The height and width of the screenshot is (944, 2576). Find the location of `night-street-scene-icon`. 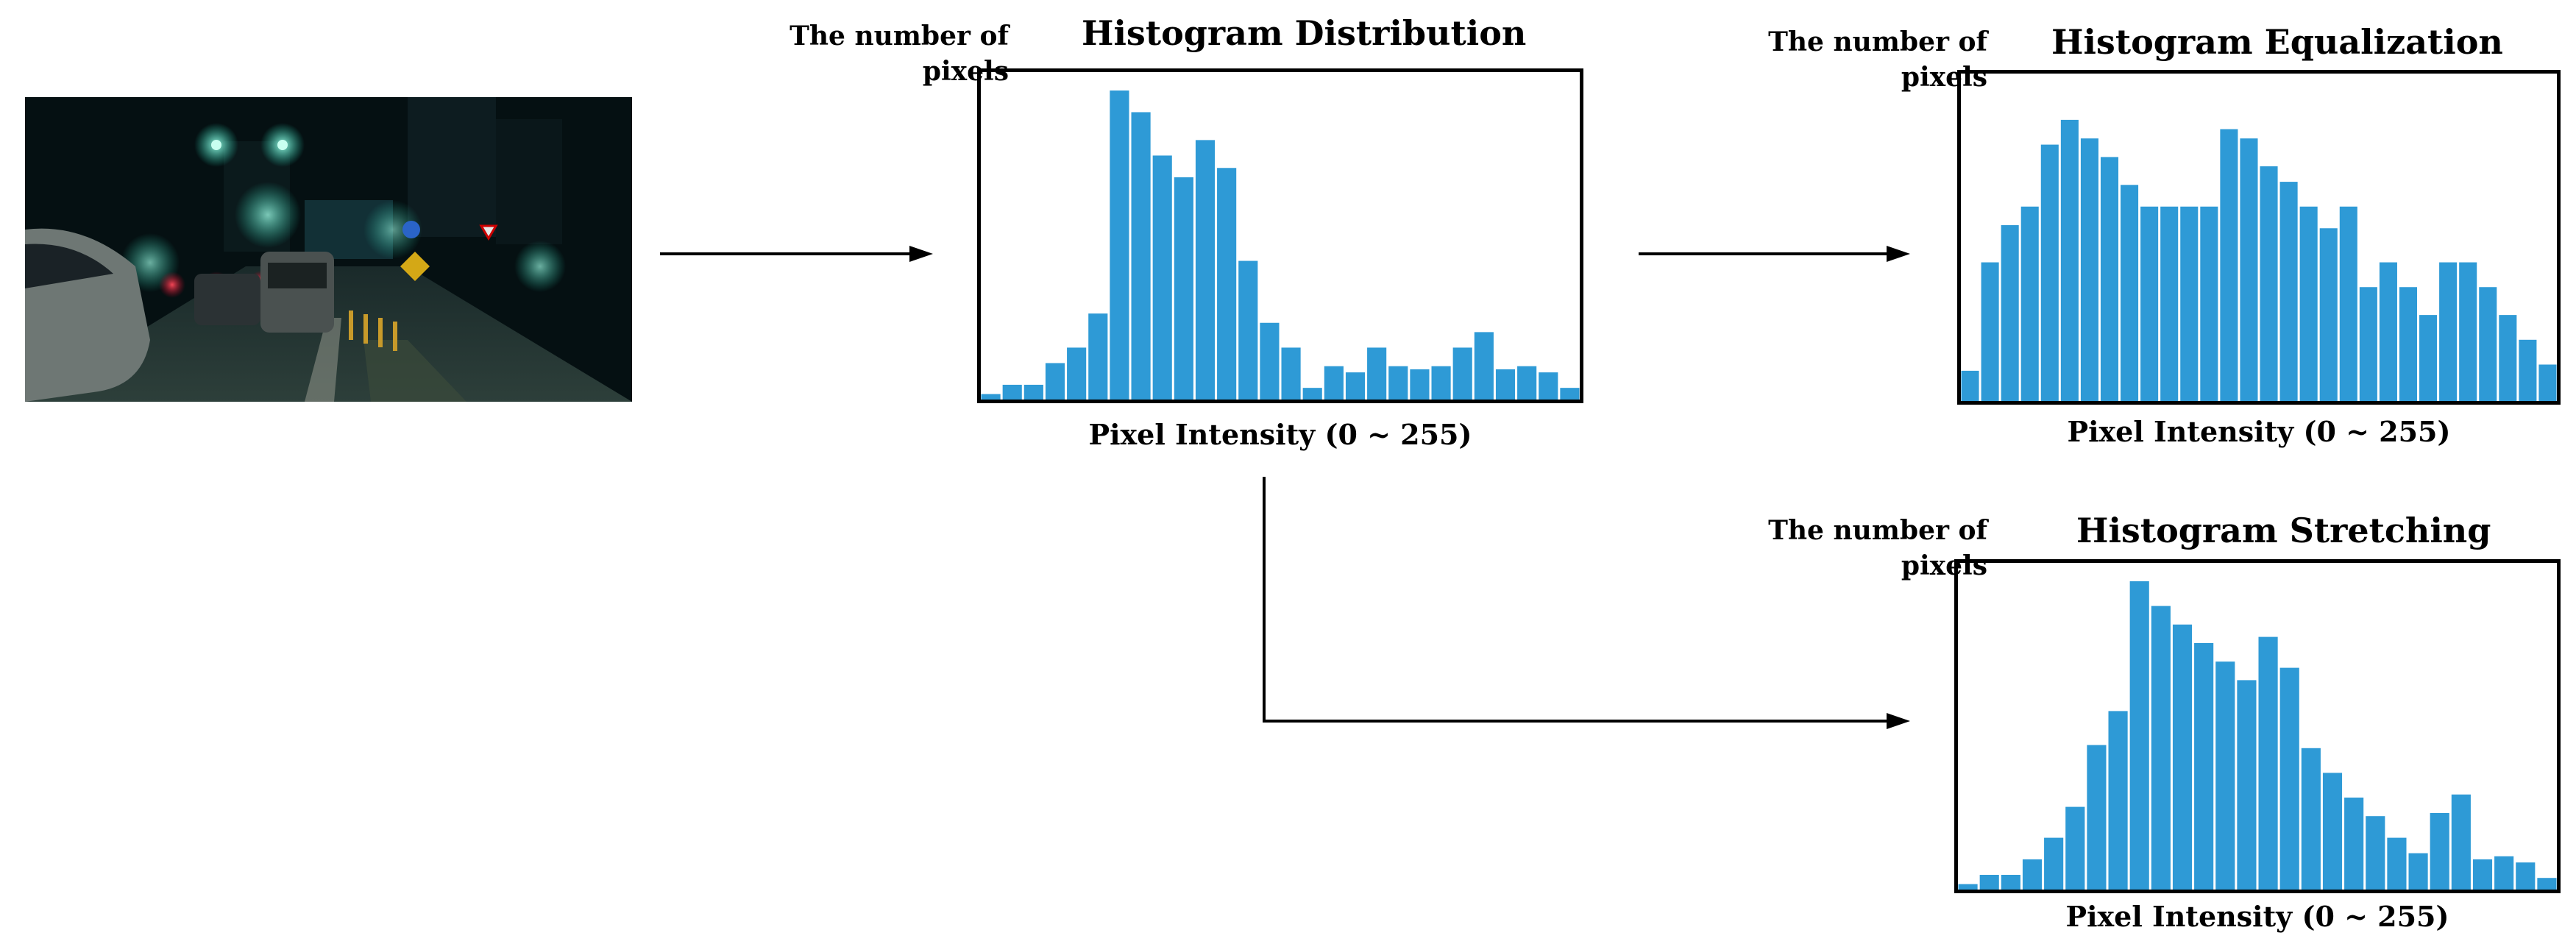

night-street-scene-icon is located at coordinates (328, 250).